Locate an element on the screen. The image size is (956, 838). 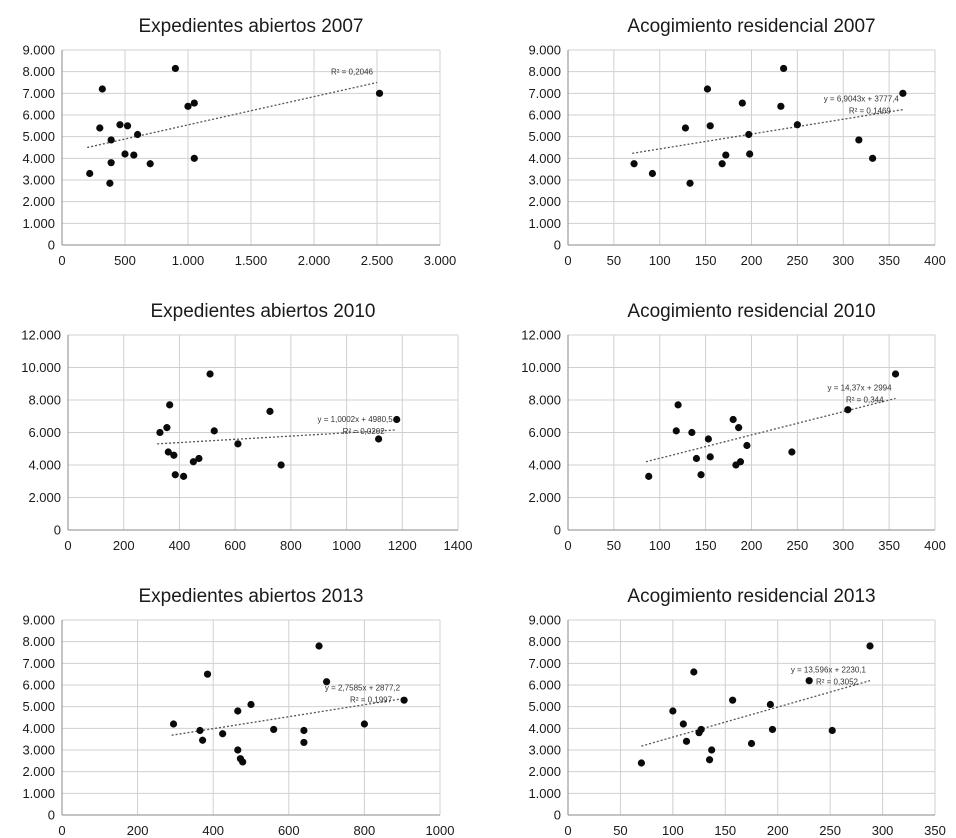
y-tick-label: 1.000 is located at coordinates (544, 223).